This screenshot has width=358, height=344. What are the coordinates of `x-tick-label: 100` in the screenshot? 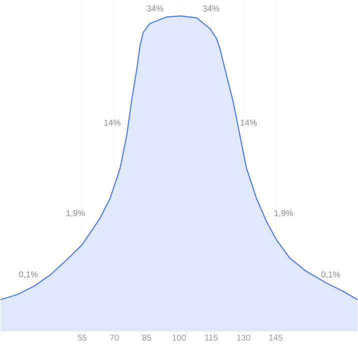 It's located at (179, 337).